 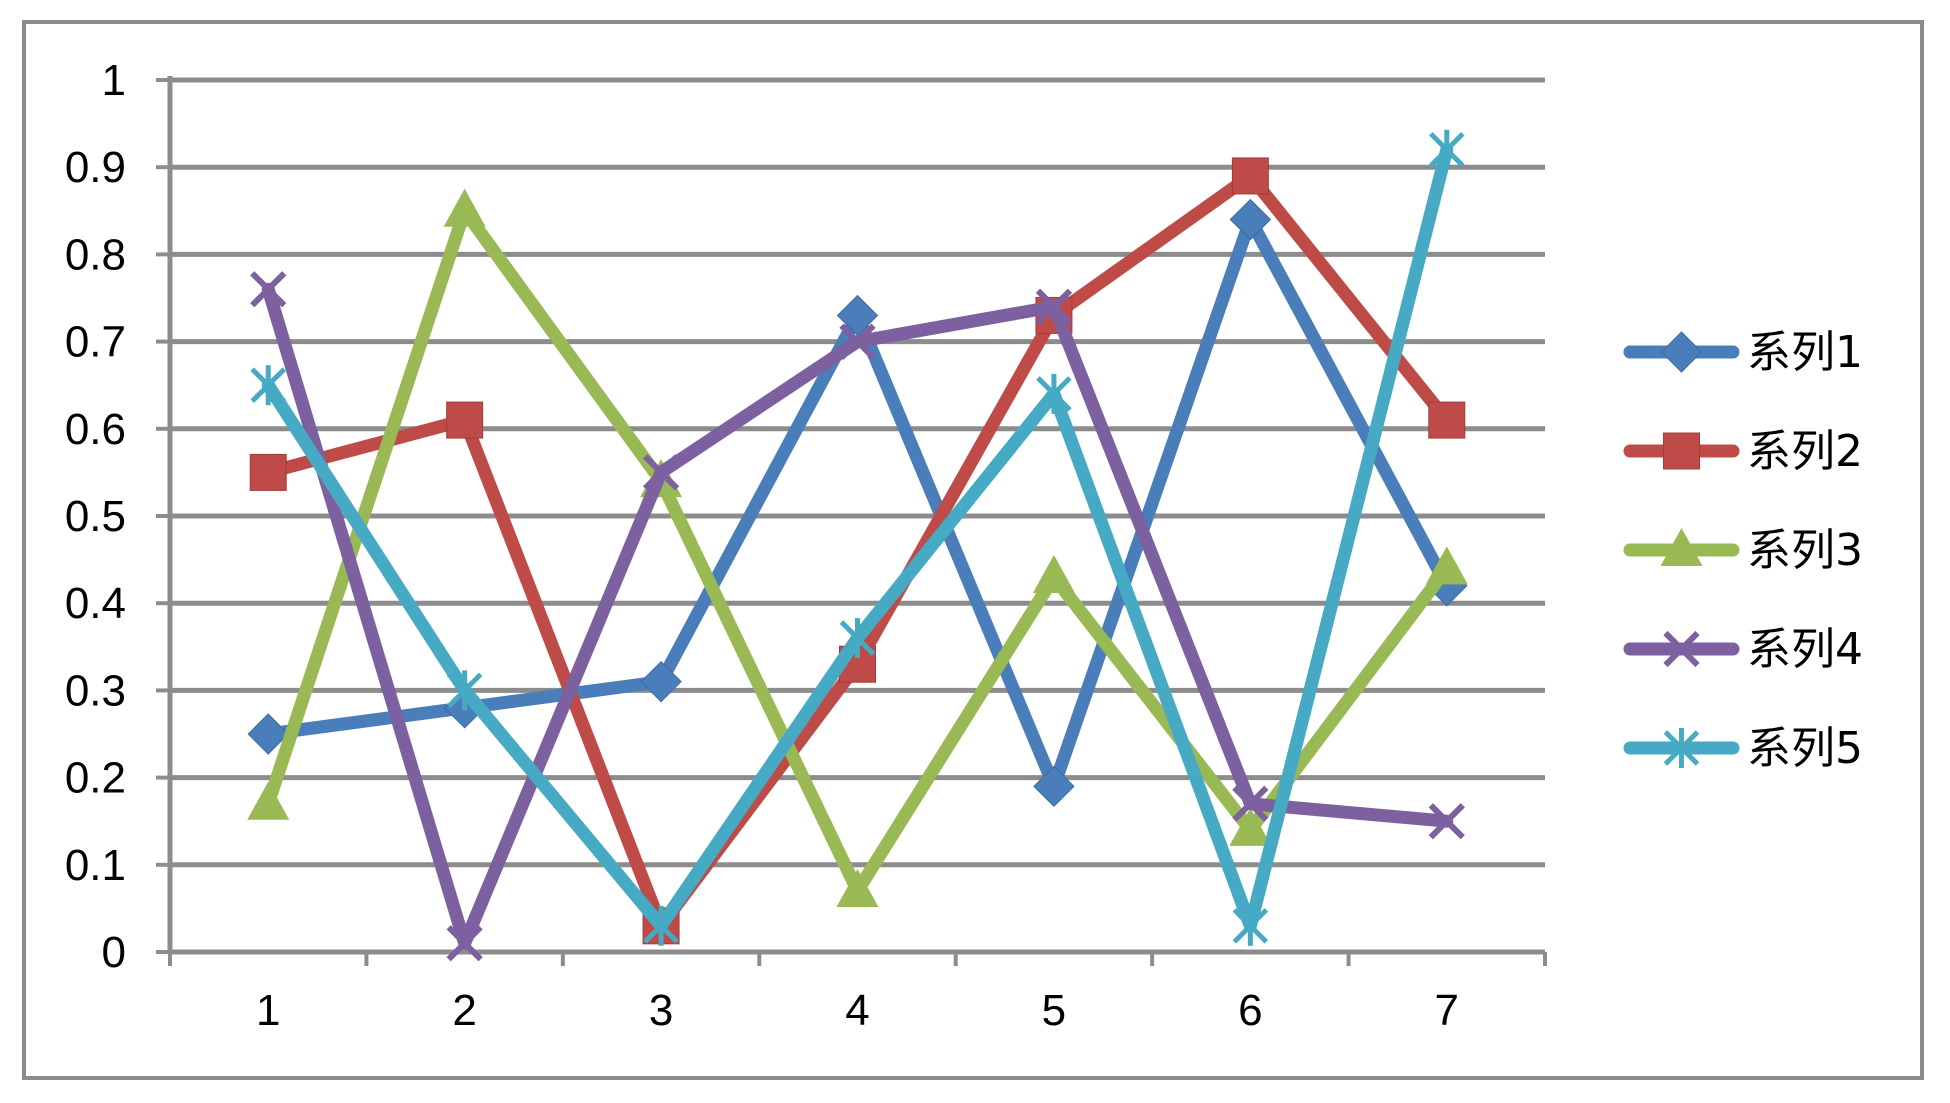 I want to click on legend-label: 系列1, so click(x=1805, y=352).